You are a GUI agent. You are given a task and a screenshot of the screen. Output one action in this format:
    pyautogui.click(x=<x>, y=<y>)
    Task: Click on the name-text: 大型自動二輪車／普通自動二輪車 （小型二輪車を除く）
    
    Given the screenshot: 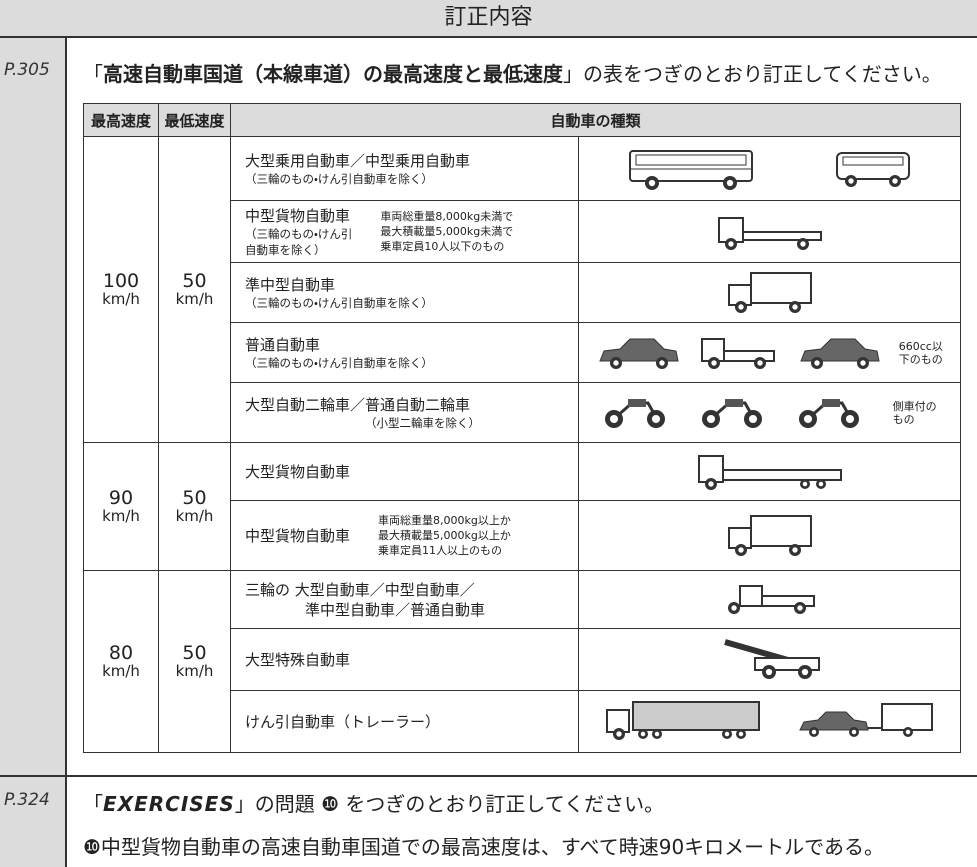 What is the action you would take?
    pyautogui.click(x=362, y=413)
    